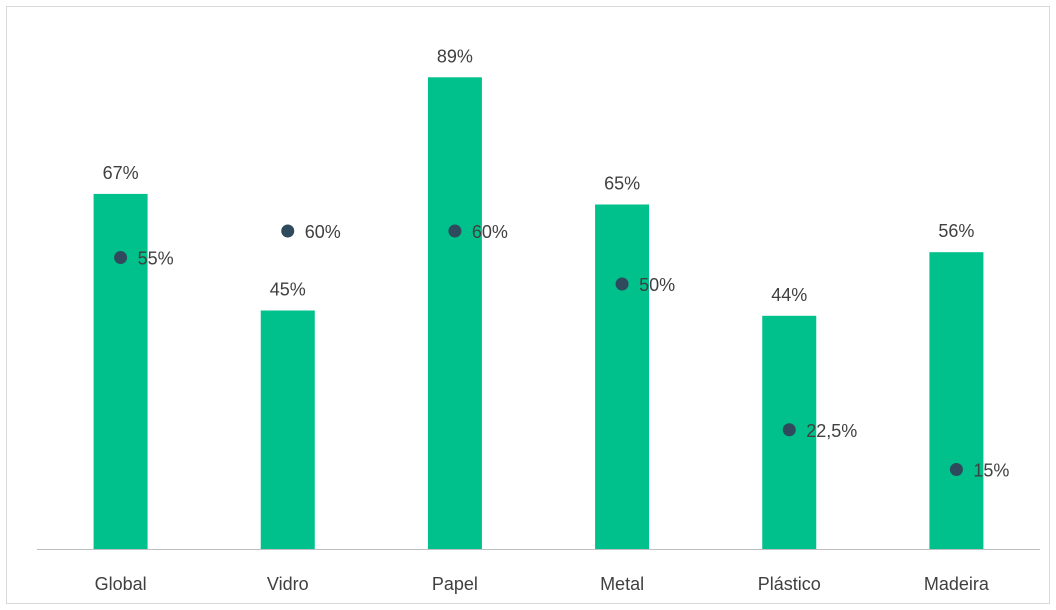 Image resolution: width=1056 pixels, height=610 pixels. What do you see at coordinates (622, 584) in the screenshot?
I see `x-tick-label-4: Metal` at bounding box center [622, 584].